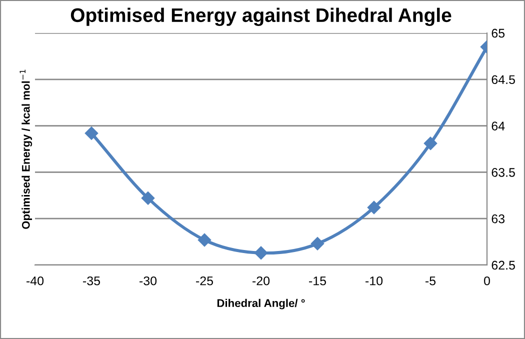 The image size is (525, 339). Describe the element at coordinates (91, 281) in the screenshot. I see `x-tick-label: -35` at that location.